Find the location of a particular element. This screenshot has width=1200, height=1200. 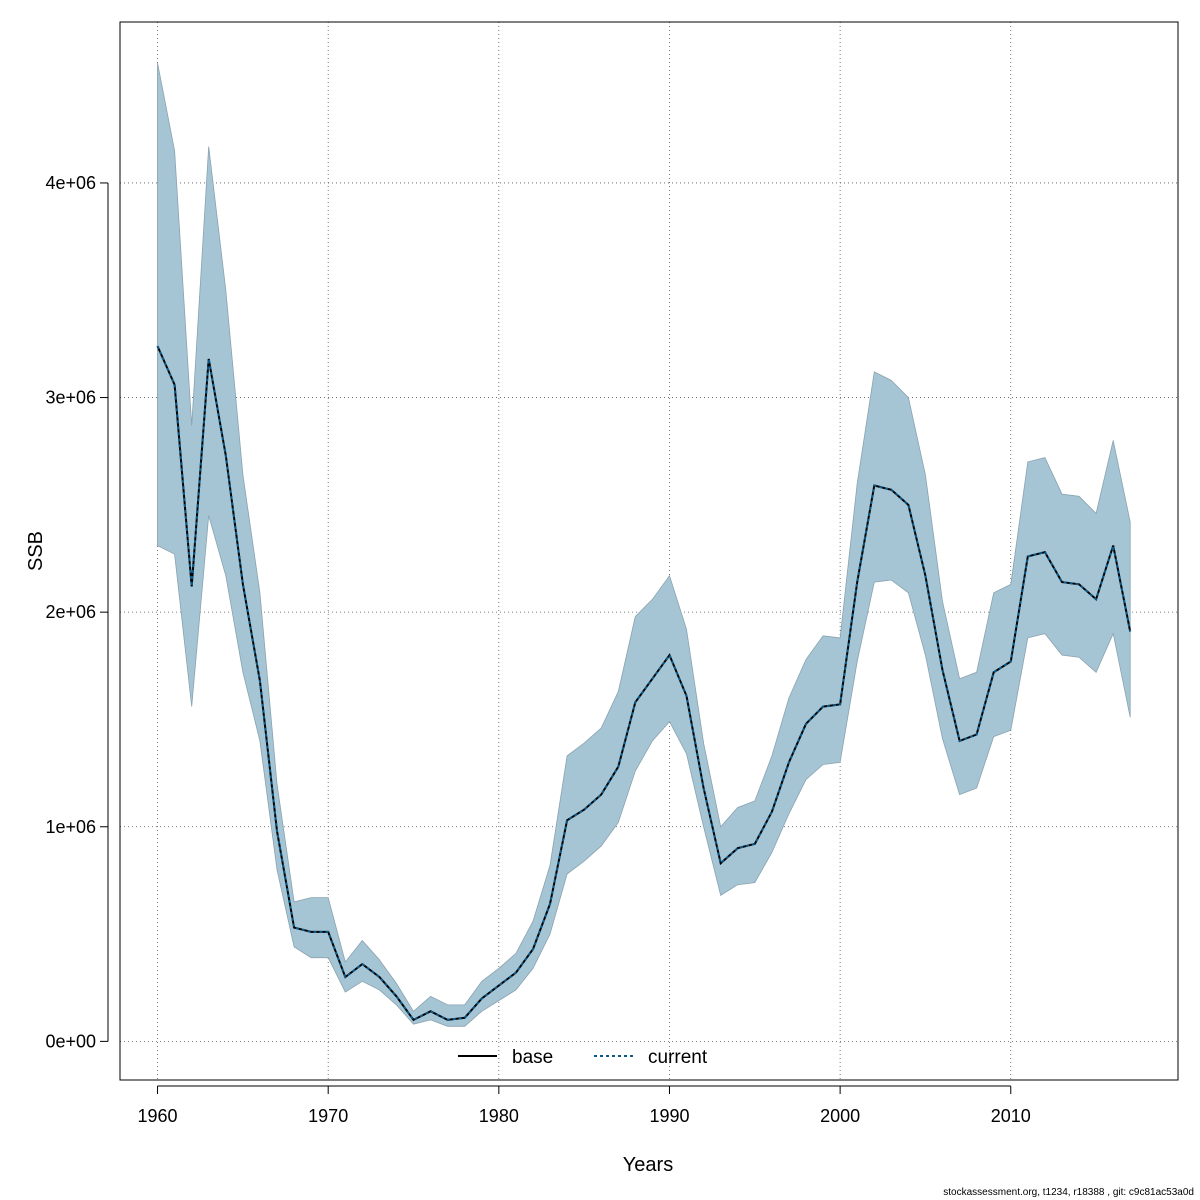

x-tick-label: 1980 is located at coordinates (499, 1116).